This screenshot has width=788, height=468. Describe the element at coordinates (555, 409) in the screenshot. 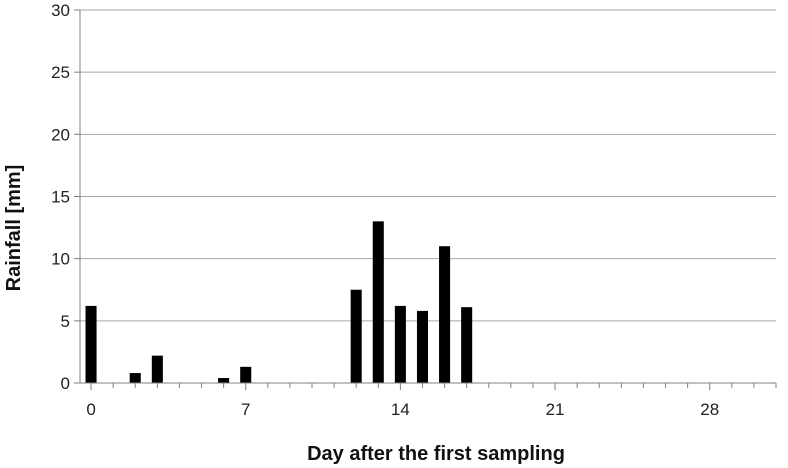

I see `x-tick-label: 21` at that location.